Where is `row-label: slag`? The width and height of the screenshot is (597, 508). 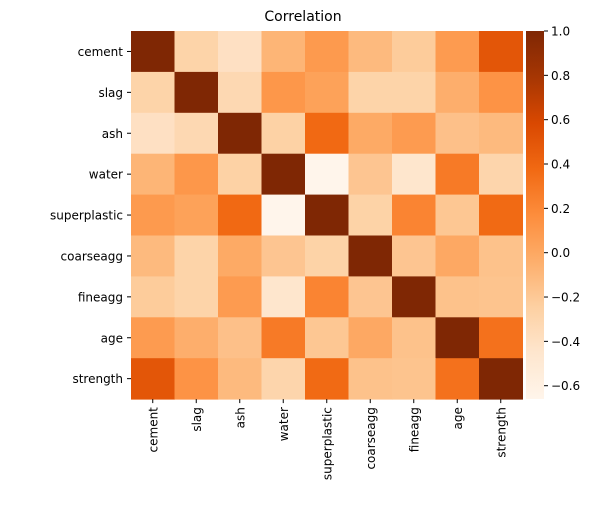
row-label: slag is located at coordinates (110, 93).